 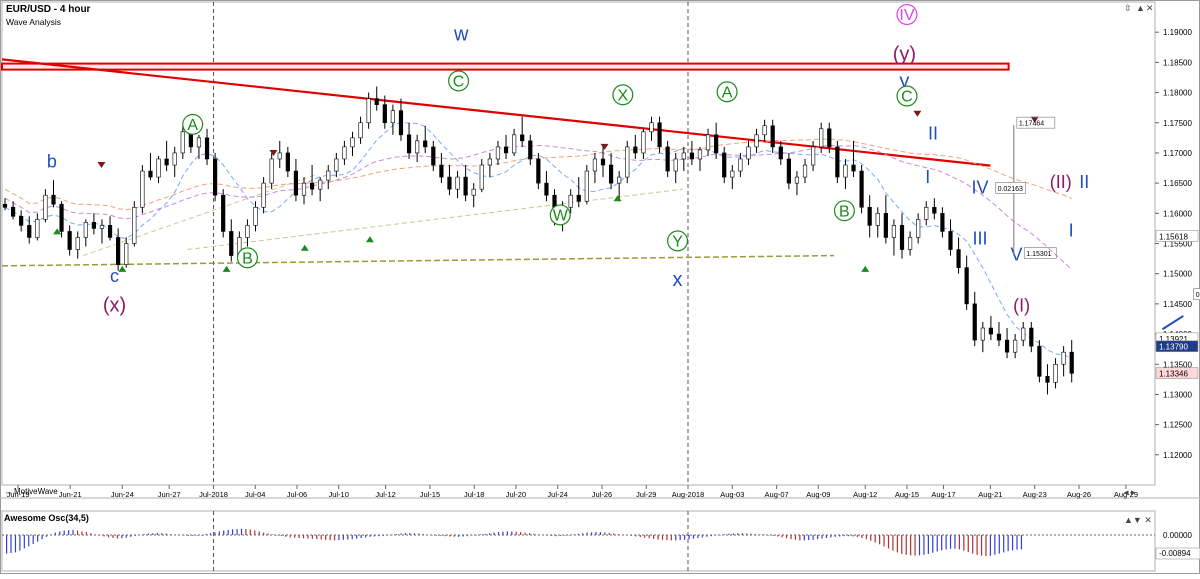 I want to click on measure-low-1-box, so click(x=1040, y=253).